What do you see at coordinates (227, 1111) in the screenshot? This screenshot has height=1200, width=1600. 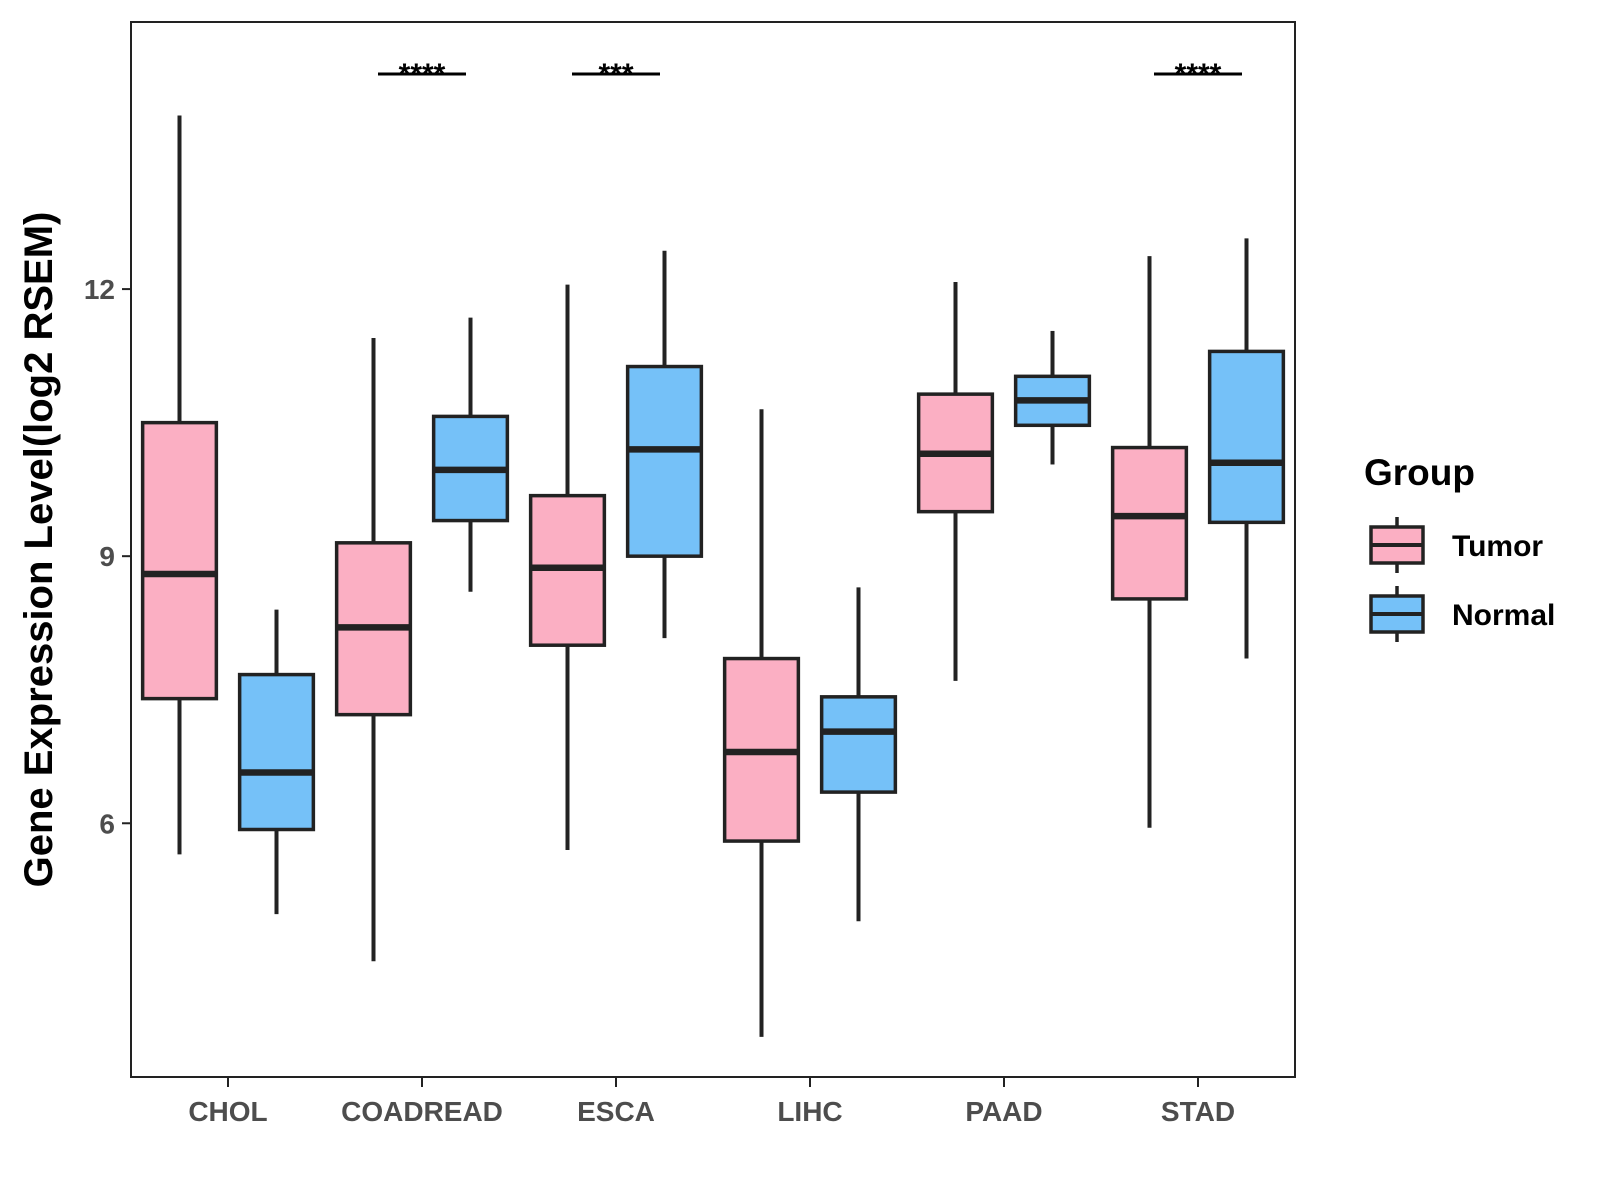 I see `x-tick-label: CHOL` at bounding box center [227, 1111].